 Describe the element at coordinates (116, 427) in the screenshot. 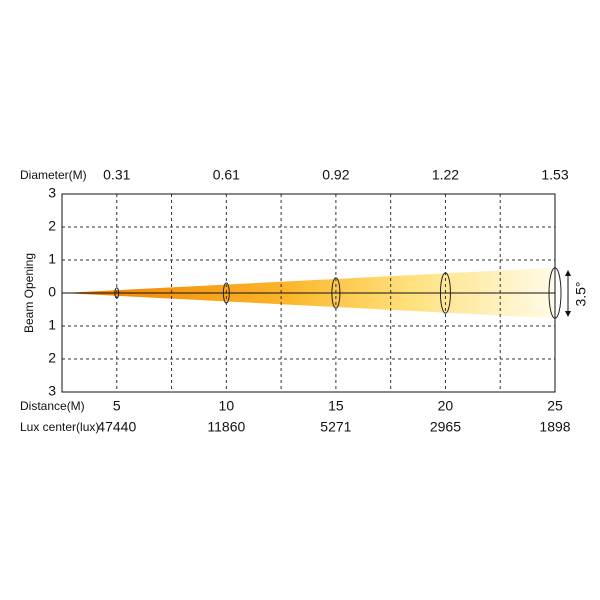

I see `lux-value: 47440` at that location.